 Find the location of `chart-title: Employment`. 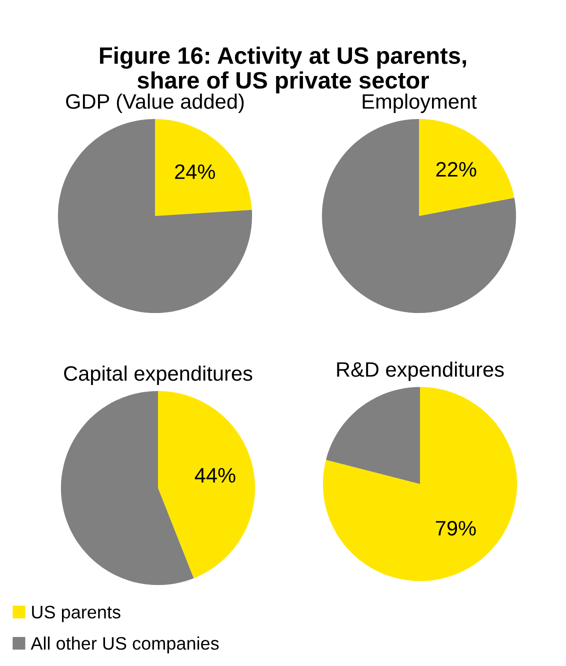

chart-title: Employment is located at coordinates (419, 103).